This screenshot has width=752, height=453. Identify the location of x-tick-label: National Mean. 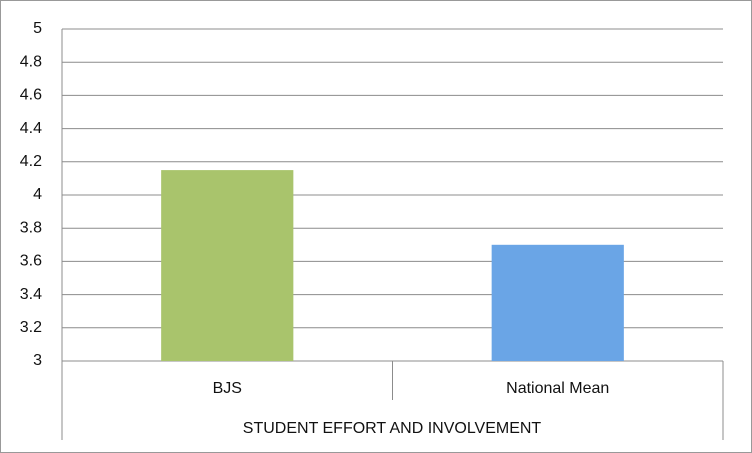
(557, 388).